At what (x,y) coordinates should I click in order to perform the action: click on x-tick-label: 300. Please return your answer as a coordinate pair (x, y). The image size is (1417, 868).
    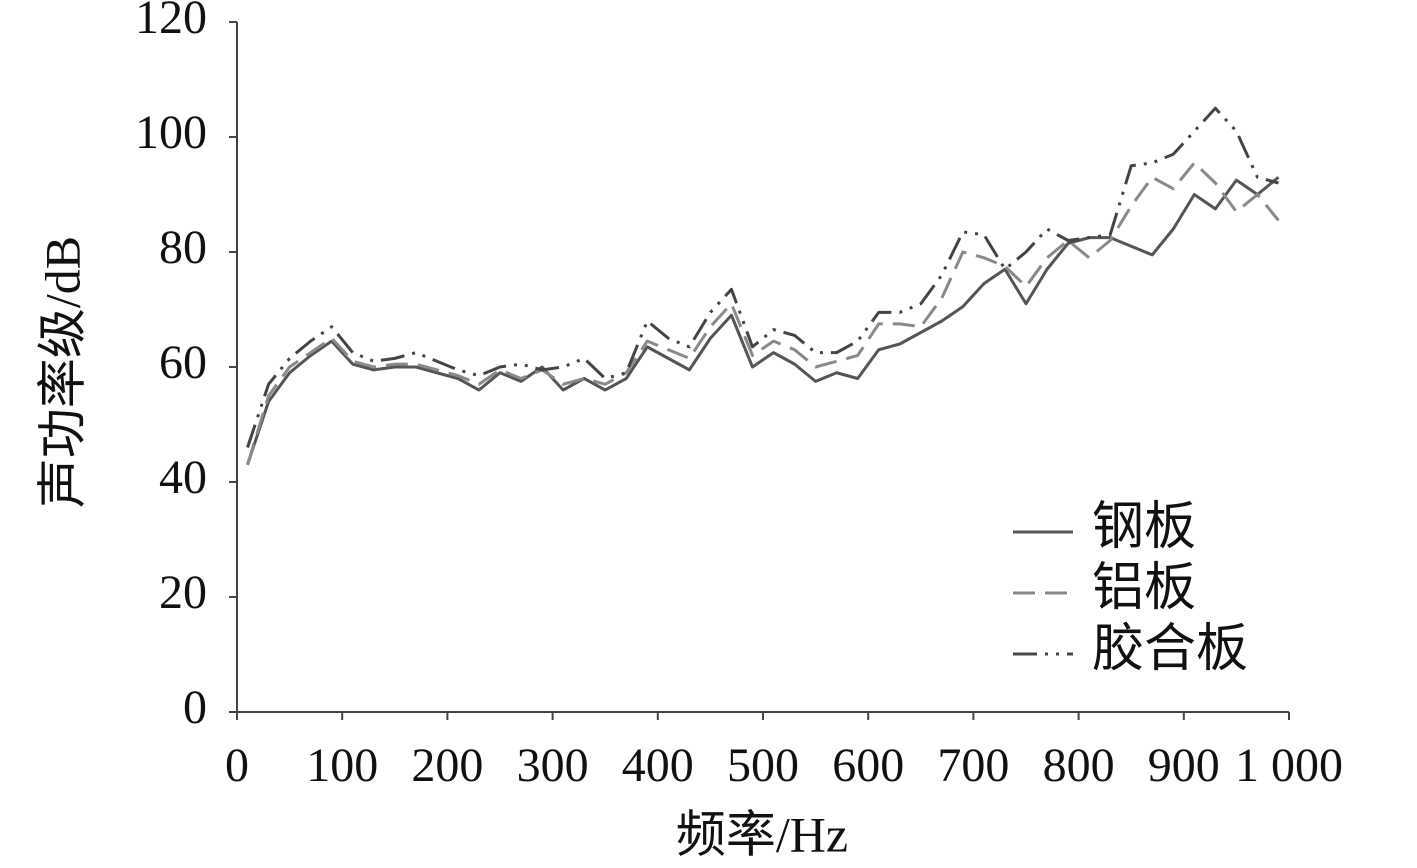
    Looking at the image, I should click on (553, 765).